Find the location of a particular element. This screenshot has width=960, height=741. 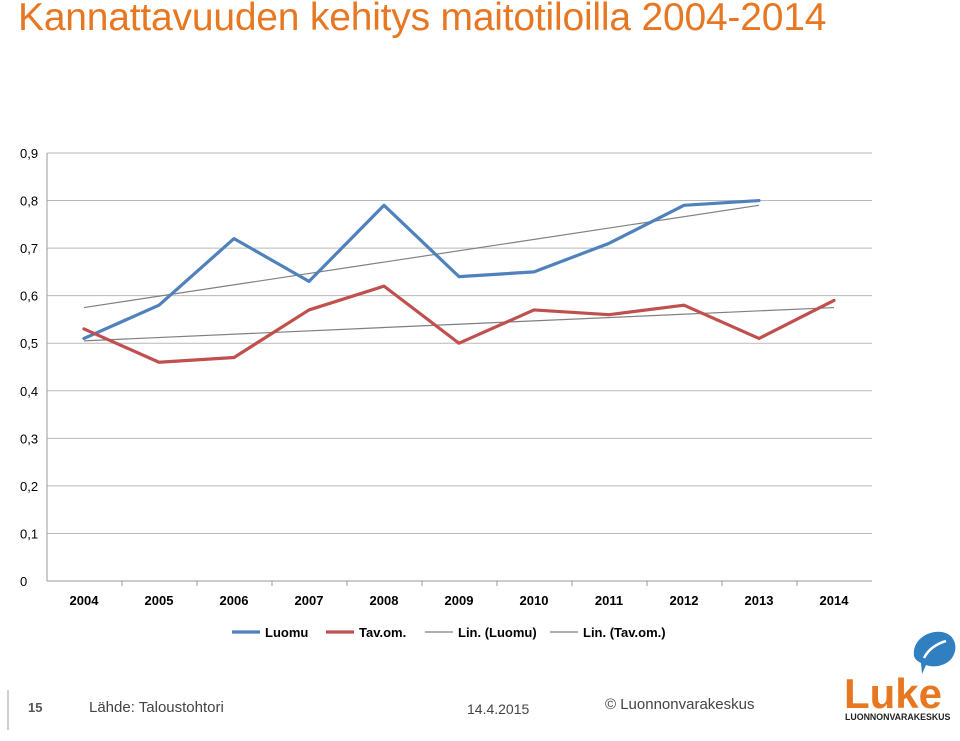

source-note: Lähde: Taloustohtori is located at coordinates (156, 707).